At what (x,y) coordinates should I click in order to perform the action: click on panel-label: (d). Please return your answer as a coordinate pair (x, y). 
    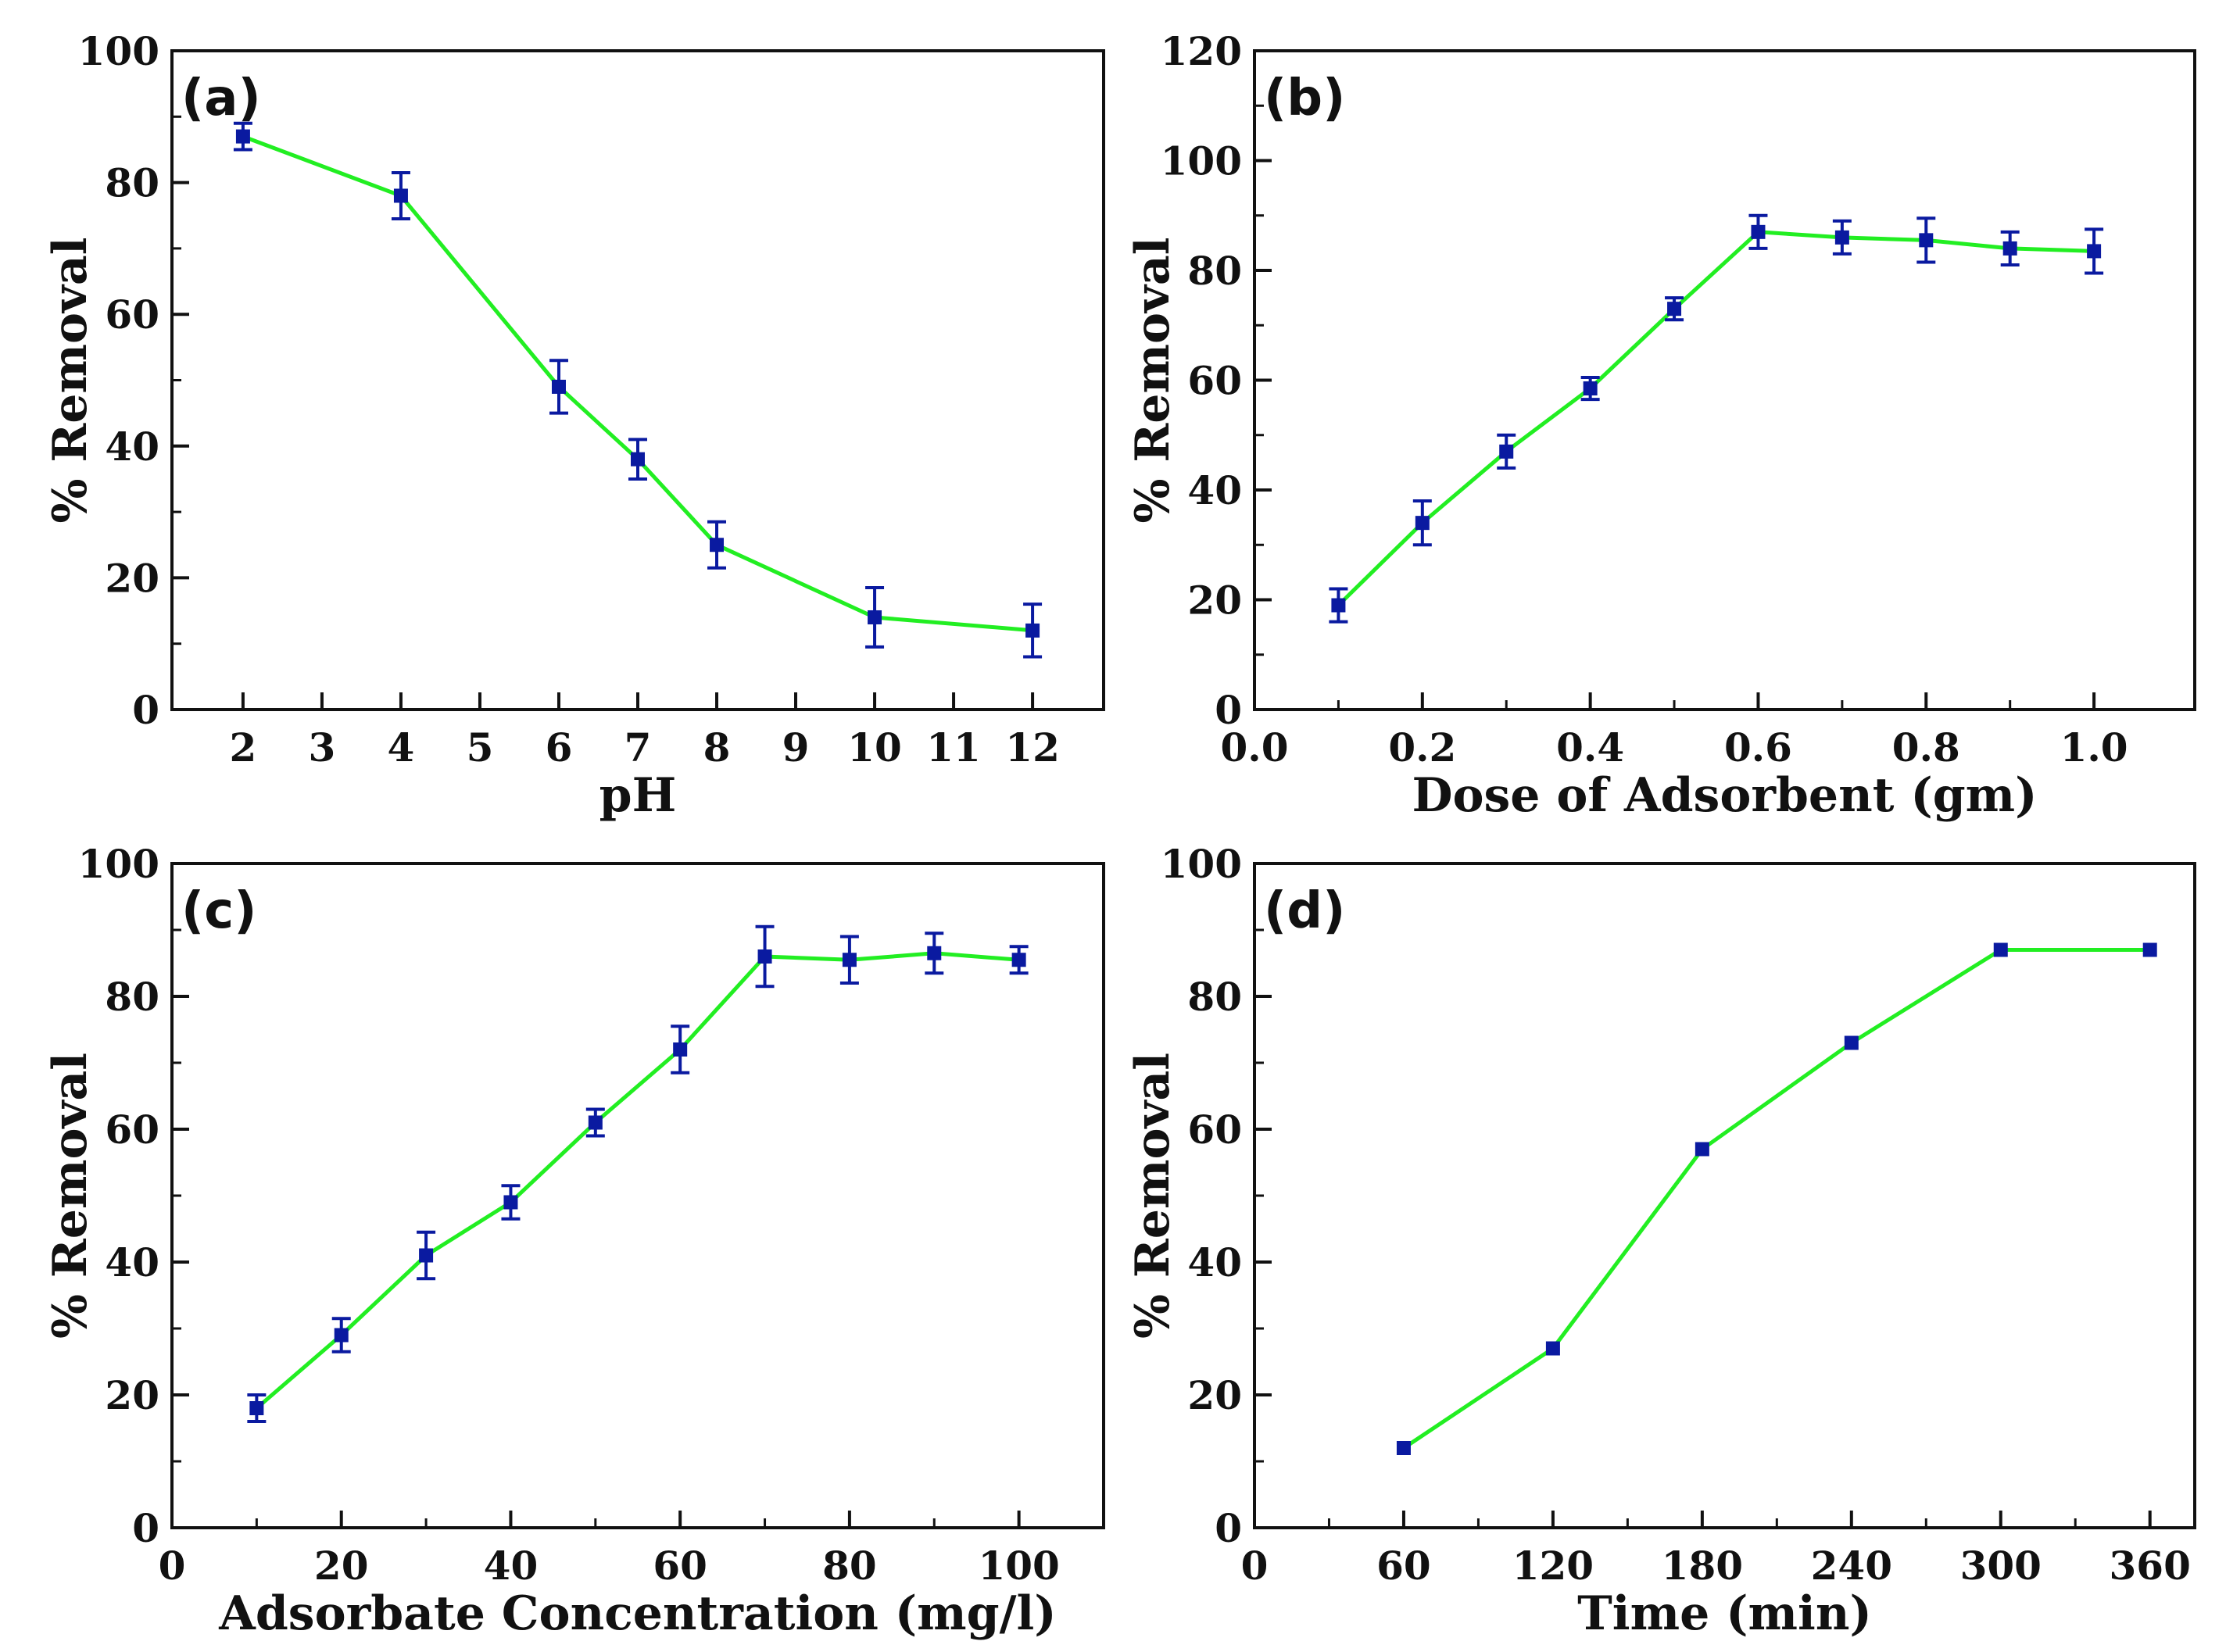
    Looking at the image, I should click on (1305, 911).